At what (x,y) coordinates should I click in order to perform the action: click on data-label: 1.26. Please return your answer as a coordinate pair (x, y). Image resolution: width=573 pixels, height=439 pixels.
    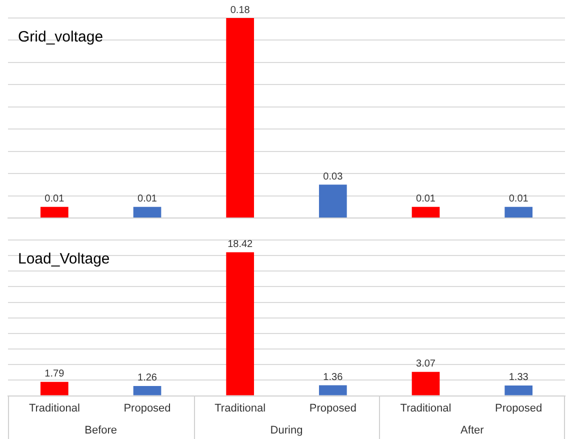
    Looking at the image, I should click on (148, 378).